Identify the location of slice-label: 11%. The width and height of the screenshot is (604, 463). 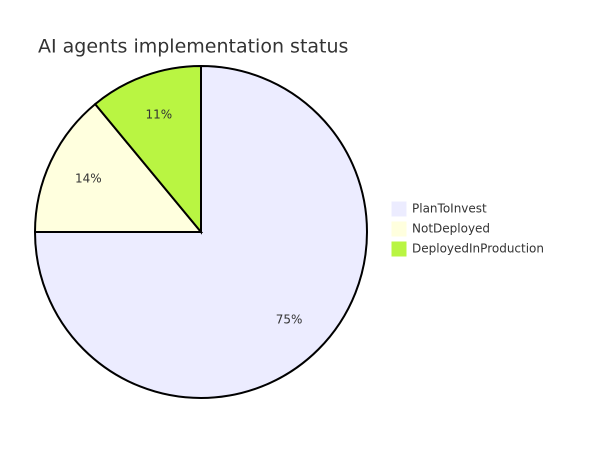
(158, 114).